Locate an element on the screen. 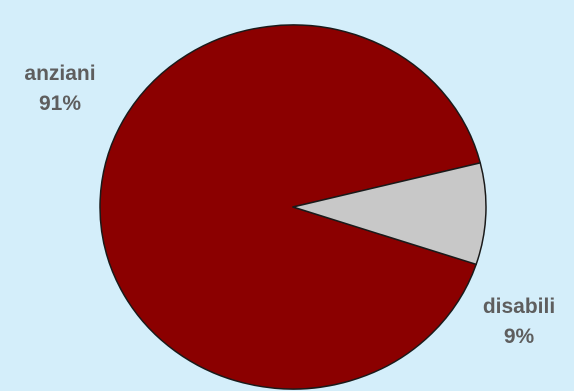 Image resolution: width=574 pixels, height=391 pixels. pie-slice-disabili is located at coordinates (389, 214).